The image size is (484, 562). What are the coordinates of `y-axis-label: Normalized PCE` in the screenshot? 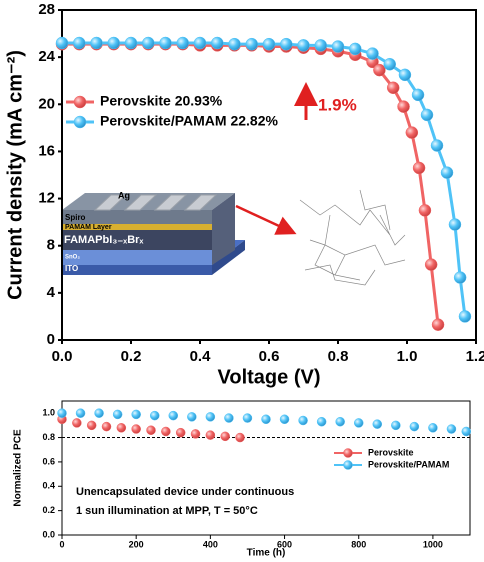 It's located at (18, 468).